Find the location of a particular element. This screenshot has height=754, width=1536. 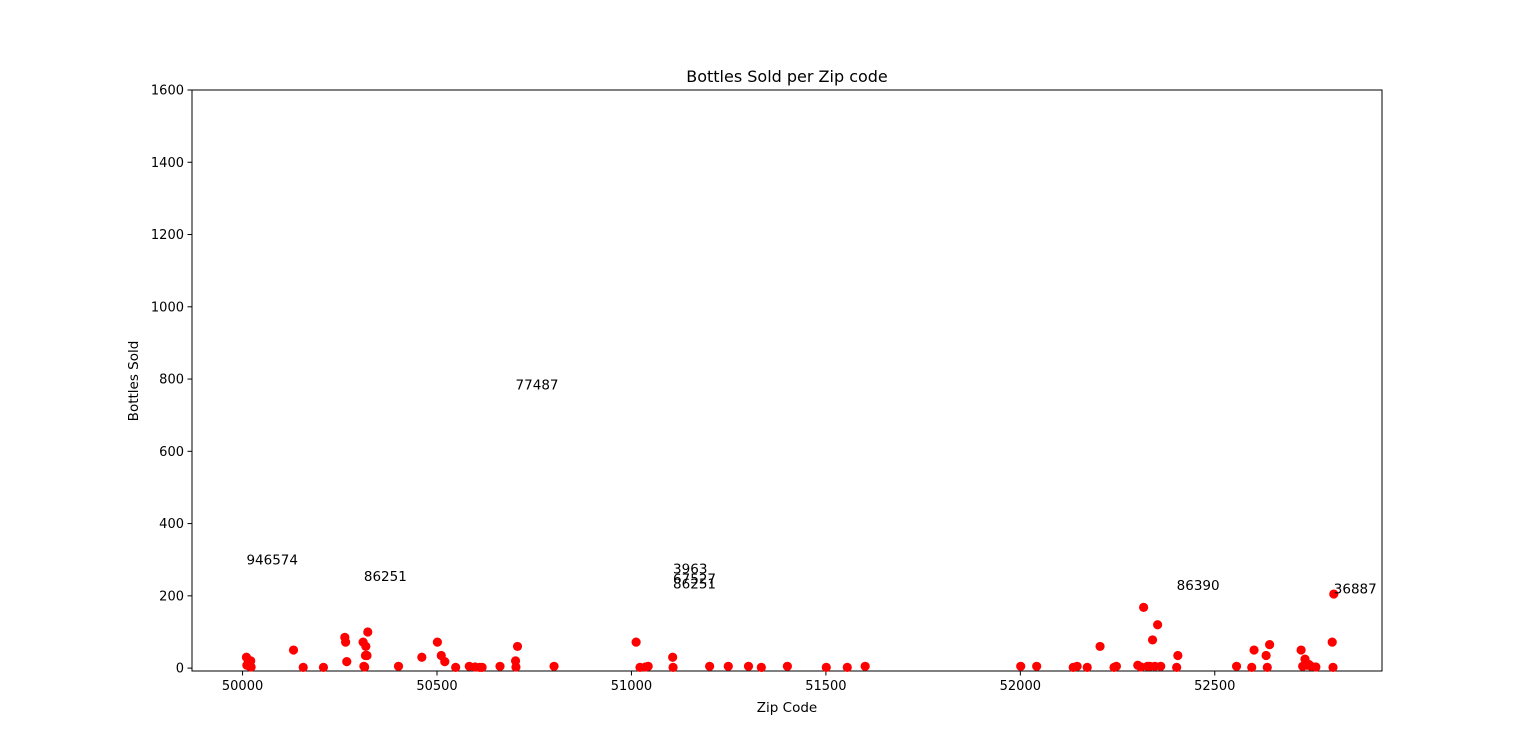

y-tick-label: 1600 is located at coordinates (167, 91).